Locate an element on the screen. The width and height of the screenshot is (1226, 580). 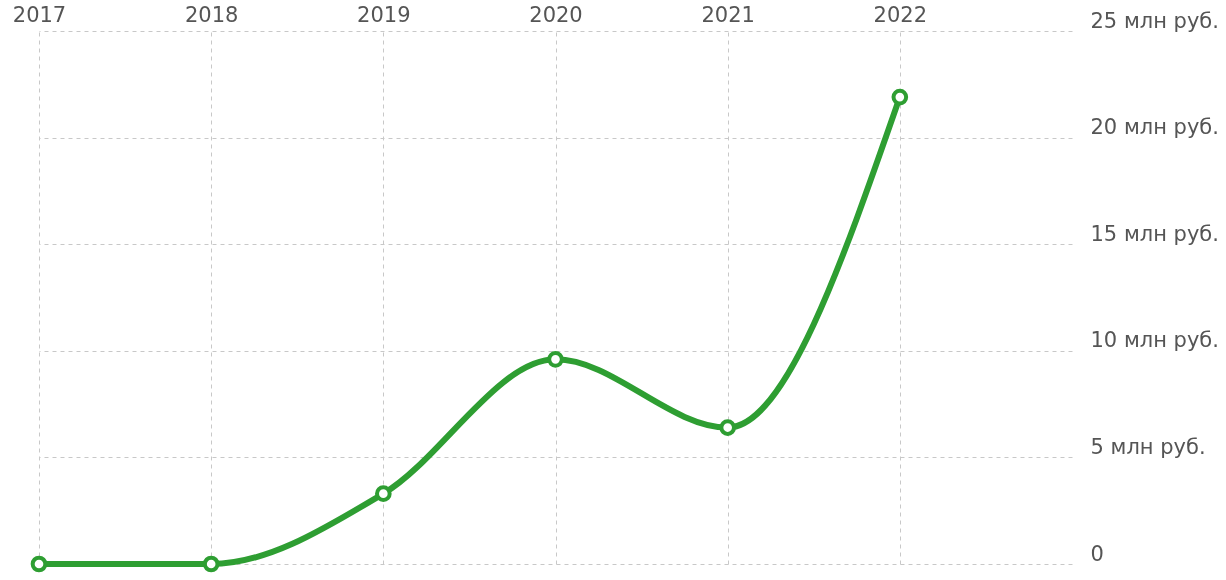
y-tick-label: 20 млн руб. is located at coordinates (1154, 127).